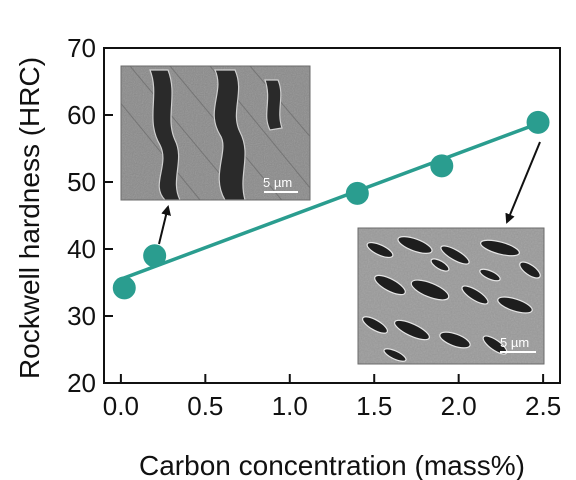 The width and height of the screenshot is (576, 480). What do you see at coordinates (81, 115) in the screenshot?
I see `y-tick-label: 60` at bounding box center [81, 115].